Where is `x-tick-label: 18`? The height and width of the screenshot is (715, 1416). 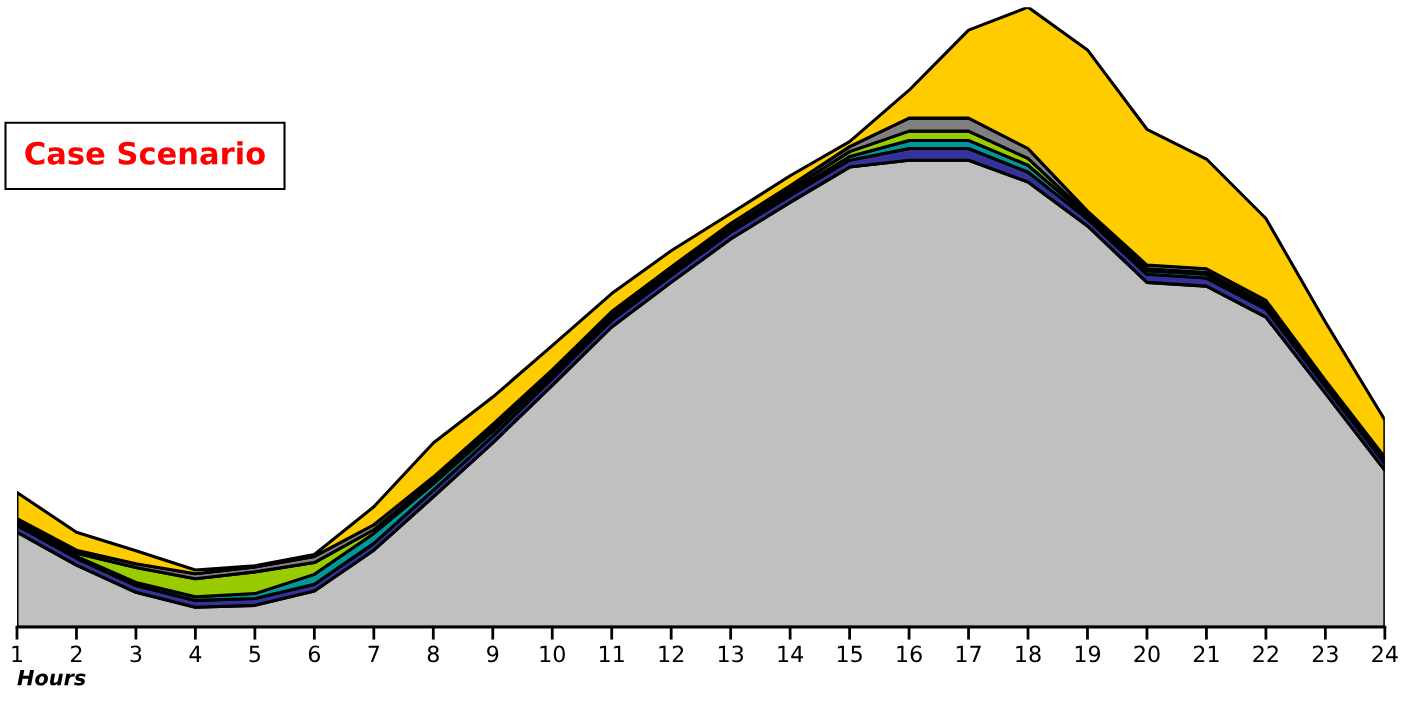
x-tick-label: 18 is located at coordinates (1028, 654).